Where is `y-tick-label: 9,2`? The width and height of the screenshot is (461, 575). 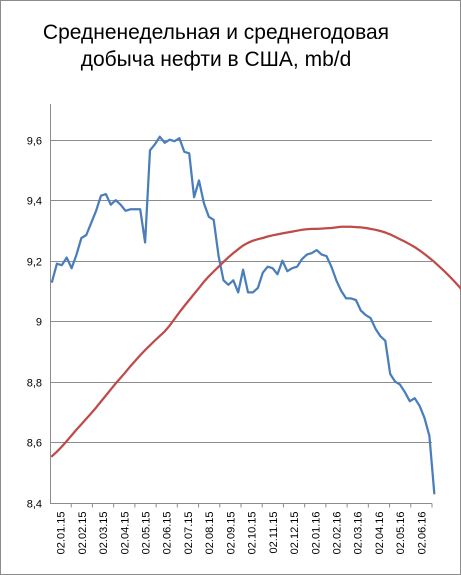 y-tick-label: 9,2 is located at coordinates (34, 263).